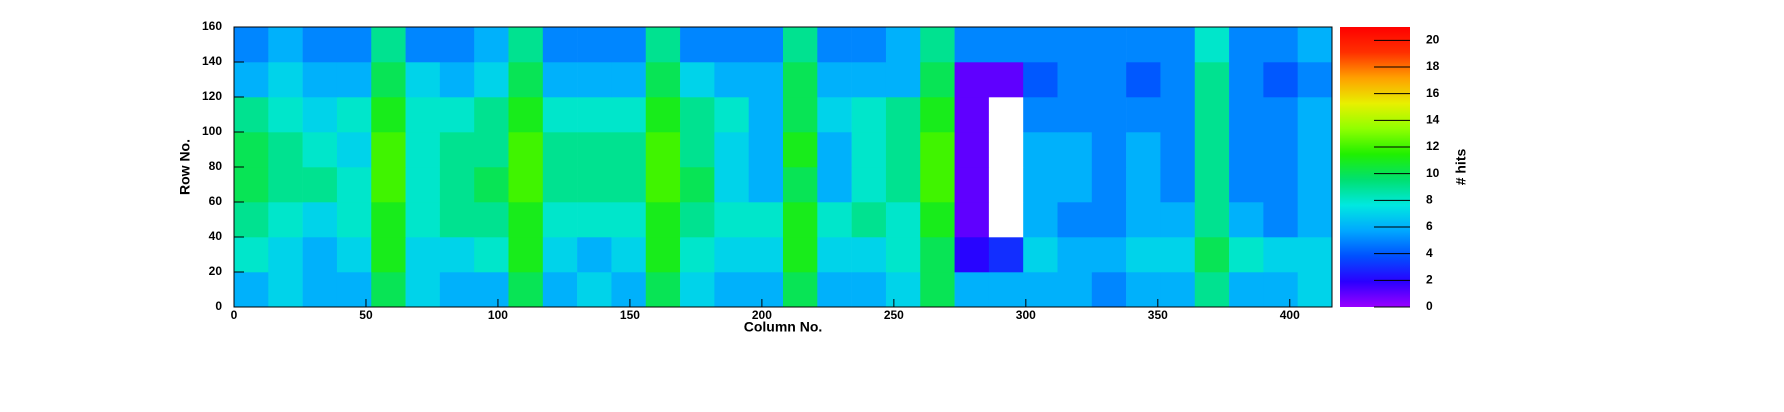  I want to click on z-axis-label: # hits, so click(1461, 167).